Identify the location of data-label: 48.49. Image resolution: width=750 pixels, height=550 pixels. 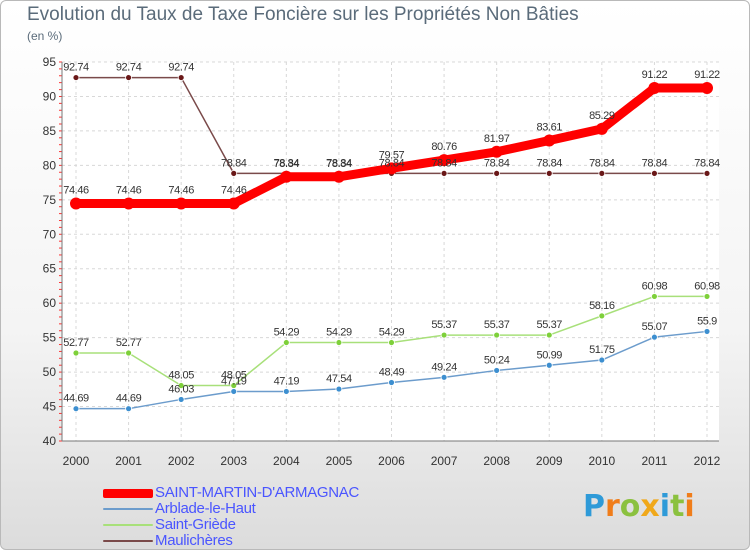
(392, 372).